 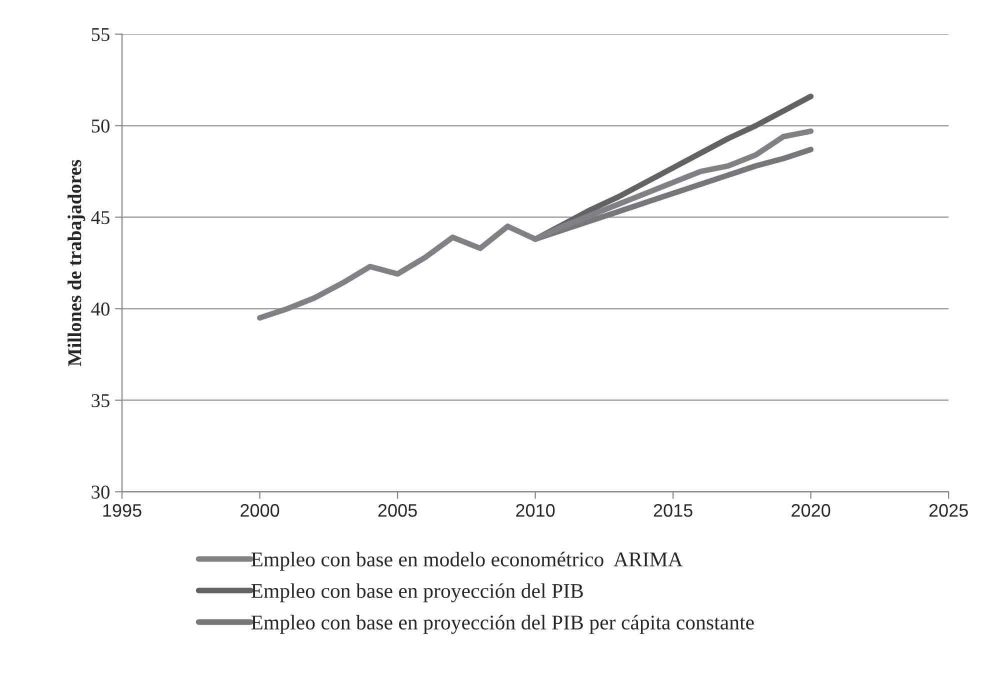 I want to click on x-tick-label: 2005, so click(x=397, y=510).